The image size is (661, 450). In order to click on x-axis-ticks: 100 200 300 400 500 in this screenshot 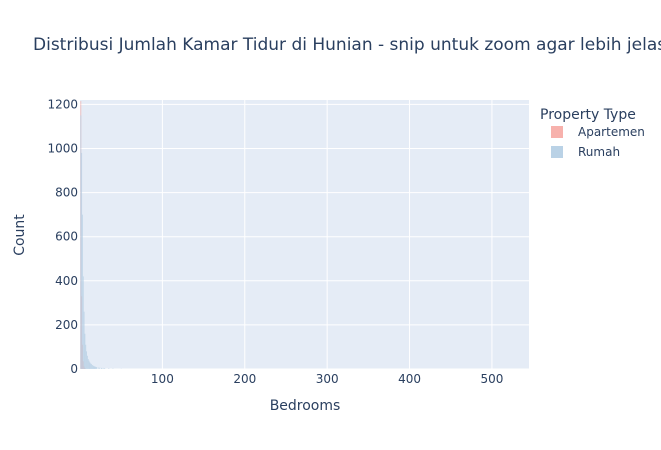, I will do `click(327, 379)`.